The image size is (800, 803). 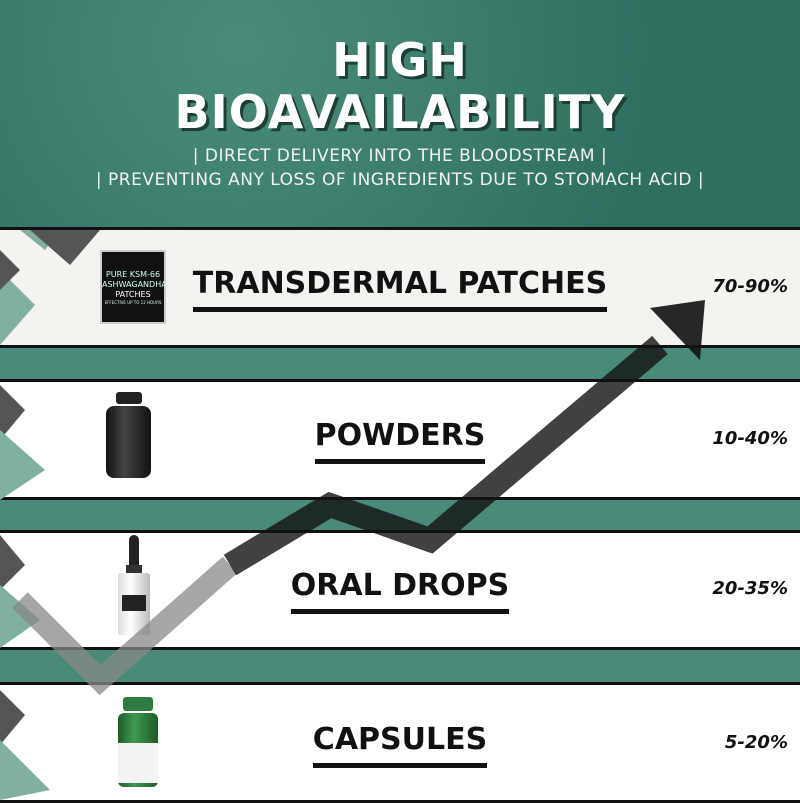 I want to click on patch-box-line: PURE KSM-66, so click(x=133, y=274).